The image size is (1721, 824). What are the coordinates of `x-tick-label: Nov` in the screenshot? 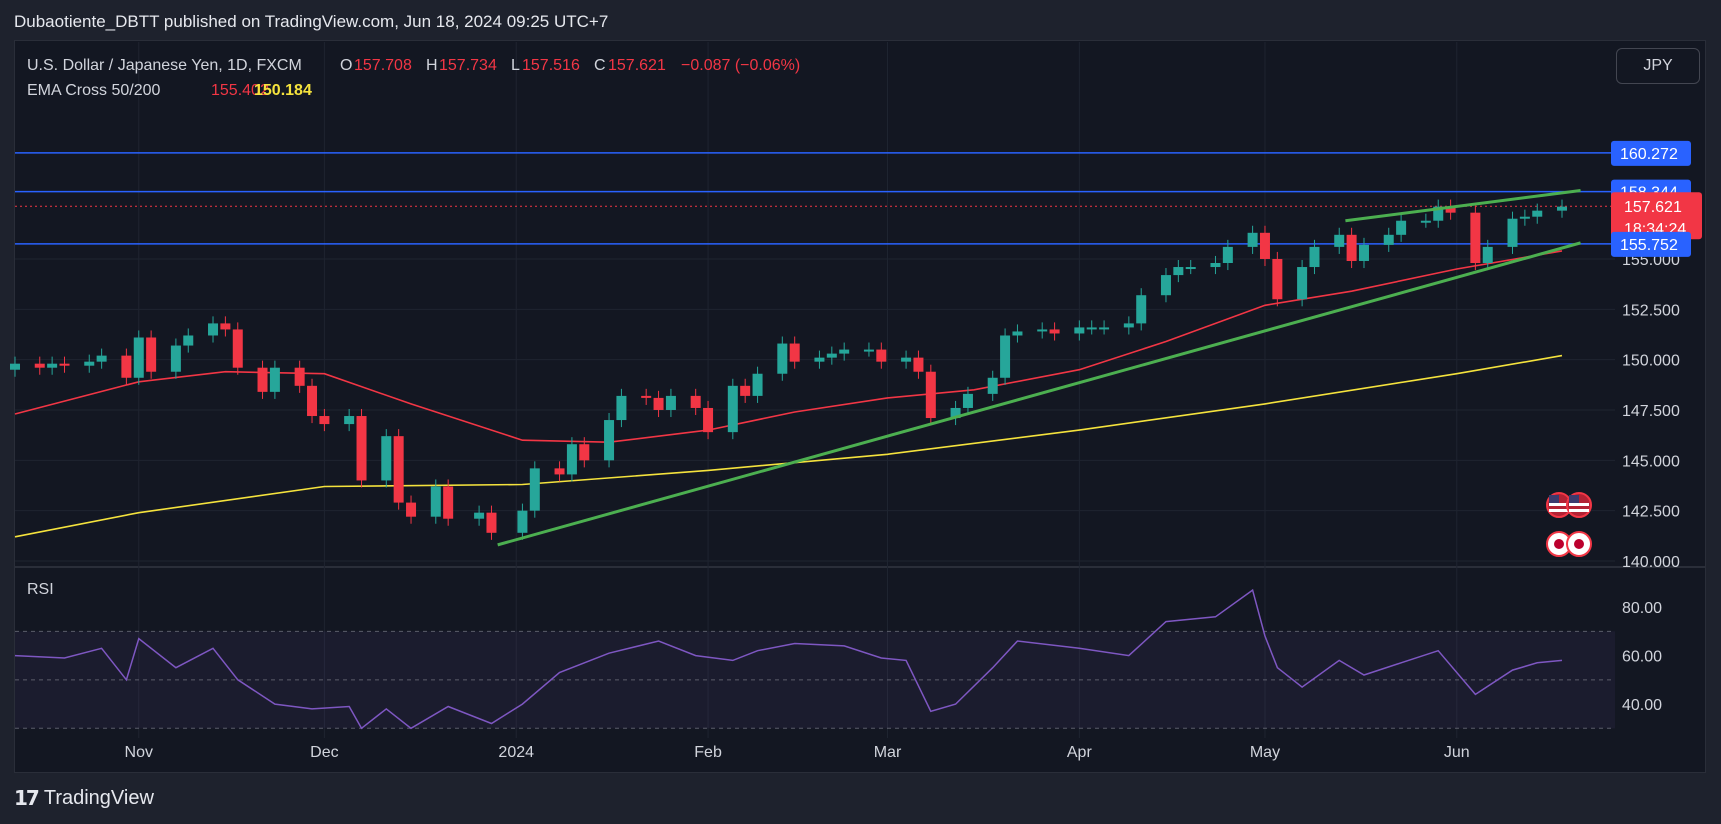 It's located at (139, 752).